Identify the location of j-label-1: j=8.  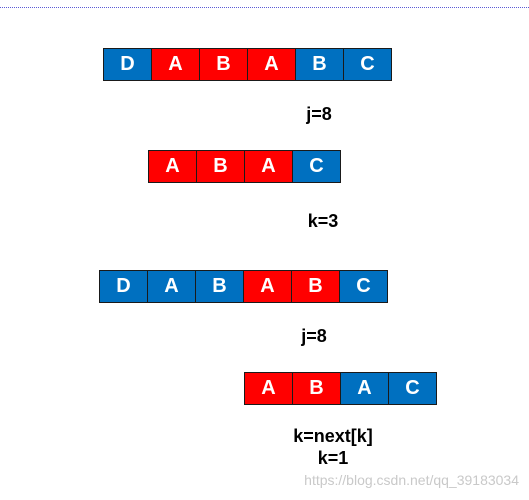
(319, 114).